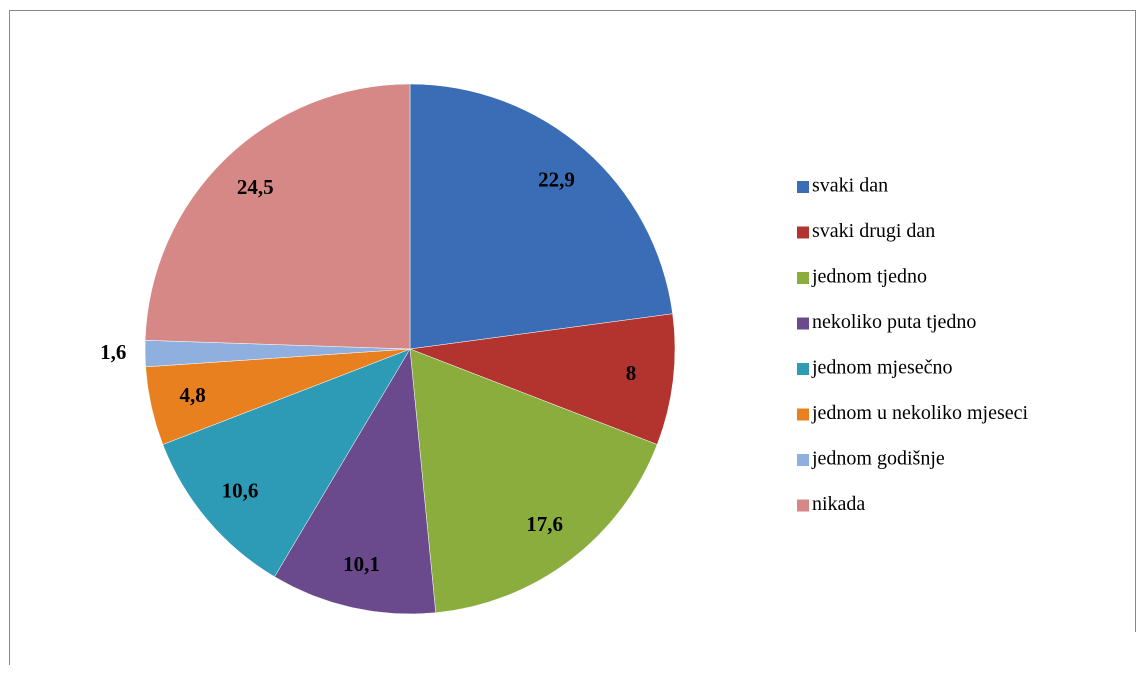  What do you see at coordinates (869, 277) in the screenshot?
I see `legend-label: jednom tjedno` at bounding box center [869, 277].